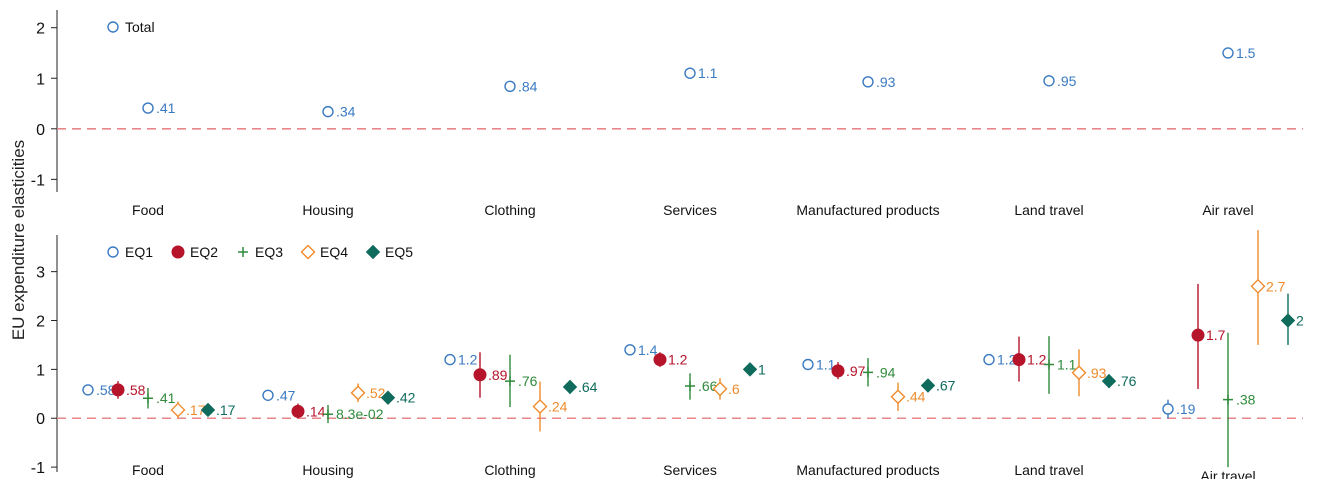 This screenshot has width=1323, height=484. What do you see at coordinates (1186, 409) in the screenshot?
I see `data-label: .19` at bounding box center [1186, 409].